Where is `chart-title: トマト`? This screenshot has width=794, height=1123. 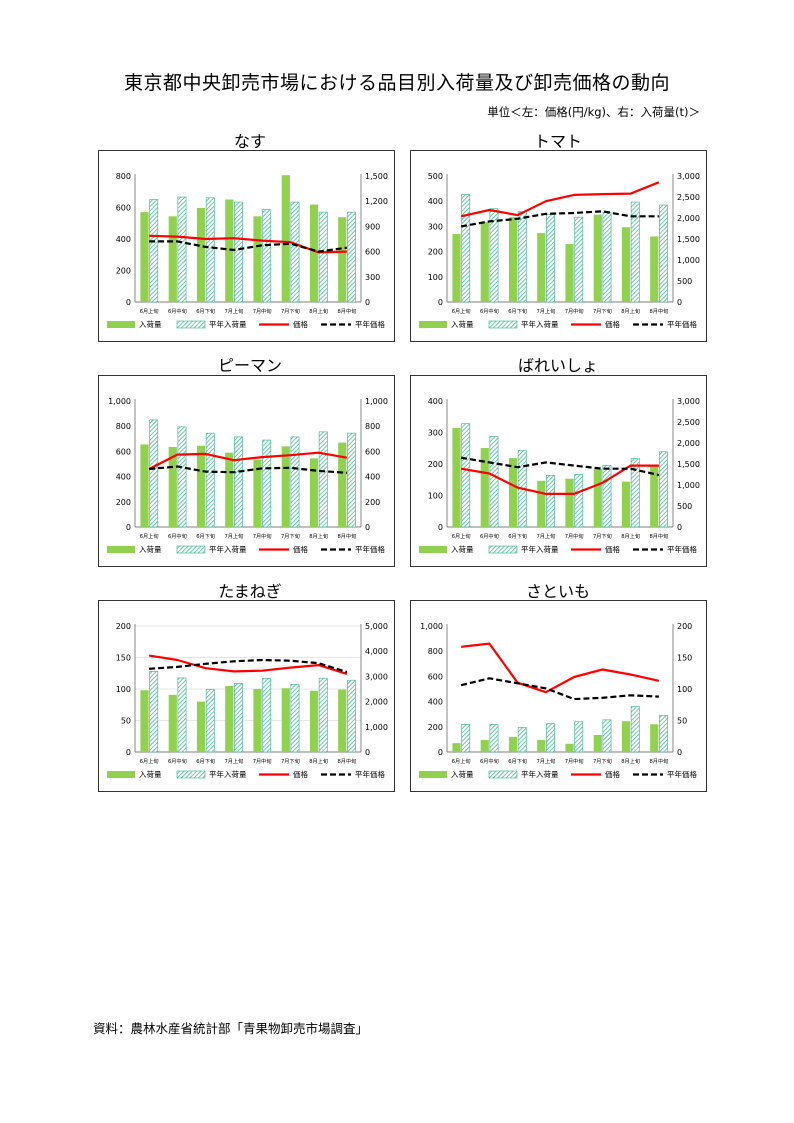 chart-title: トマト is located at coordinates (557, 141).